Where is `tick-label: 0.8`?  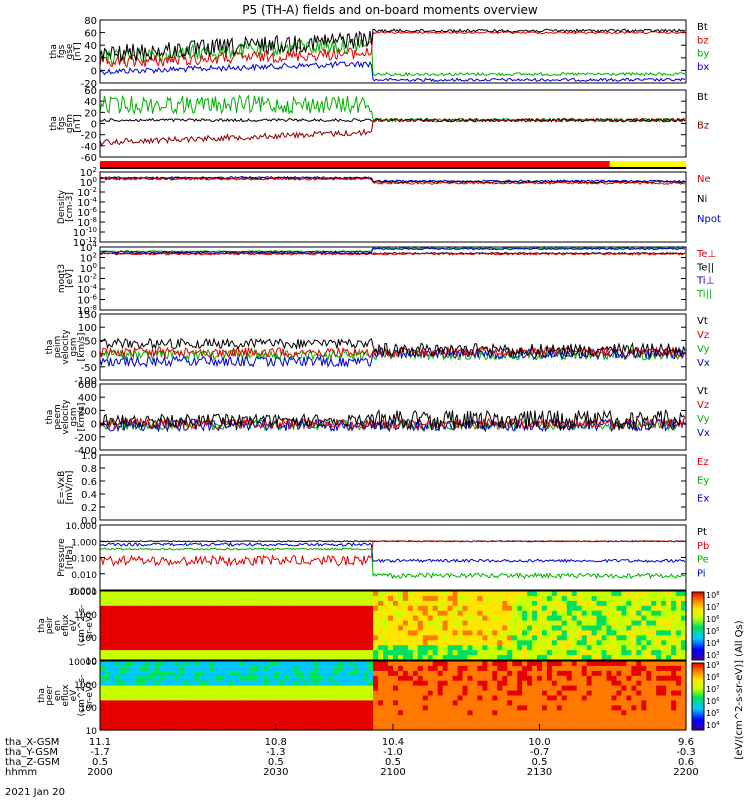 tick-label: 0.8 is located at coordinates (89, 469).